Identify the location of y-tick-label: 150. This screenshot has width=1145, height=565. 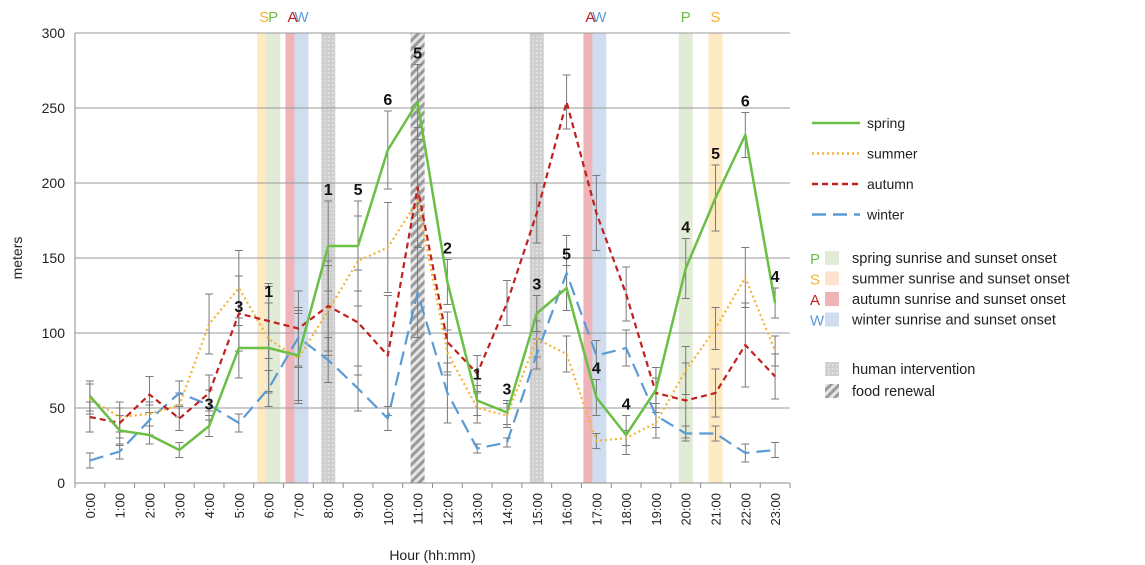
(54, 258).